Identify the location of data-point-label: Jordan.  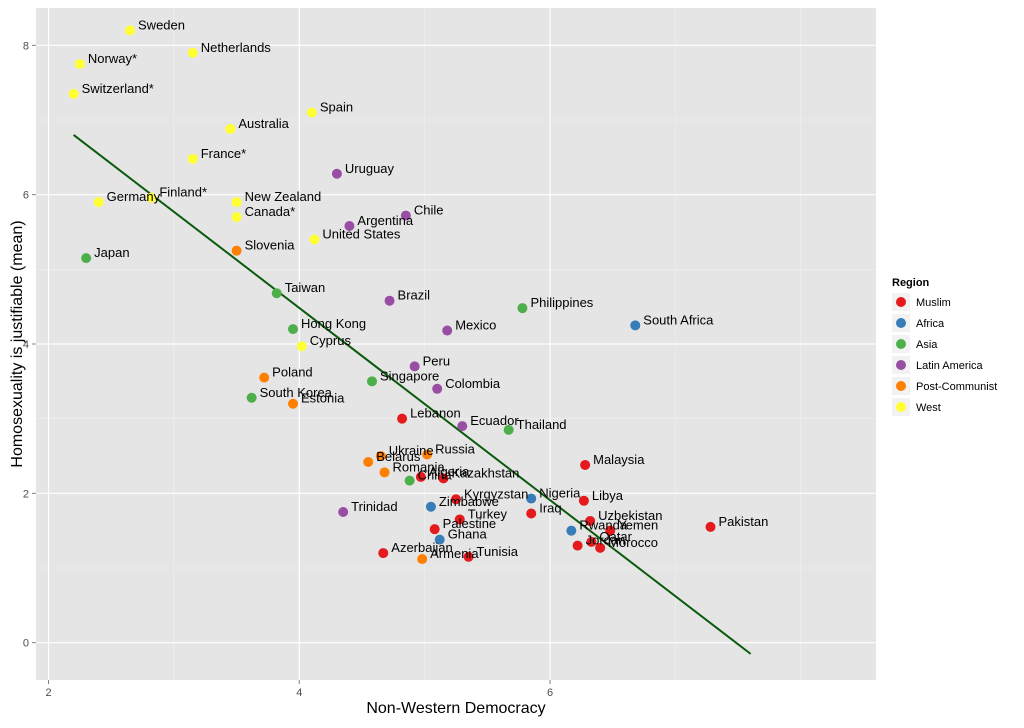
(606, 540).